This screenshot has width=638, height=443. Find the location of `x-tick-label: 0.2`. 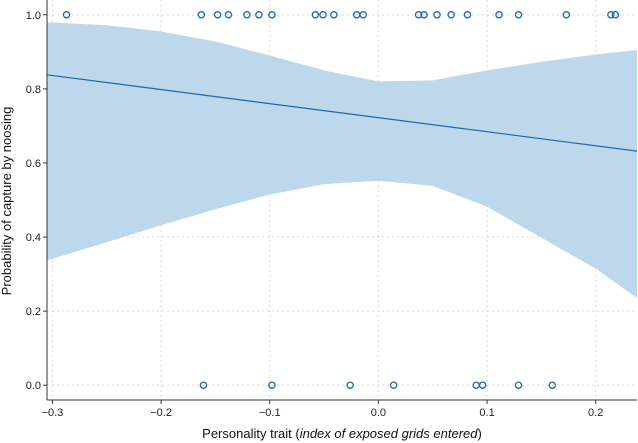

x-tick-label: 0.2 is located at coordinates (595, 413).